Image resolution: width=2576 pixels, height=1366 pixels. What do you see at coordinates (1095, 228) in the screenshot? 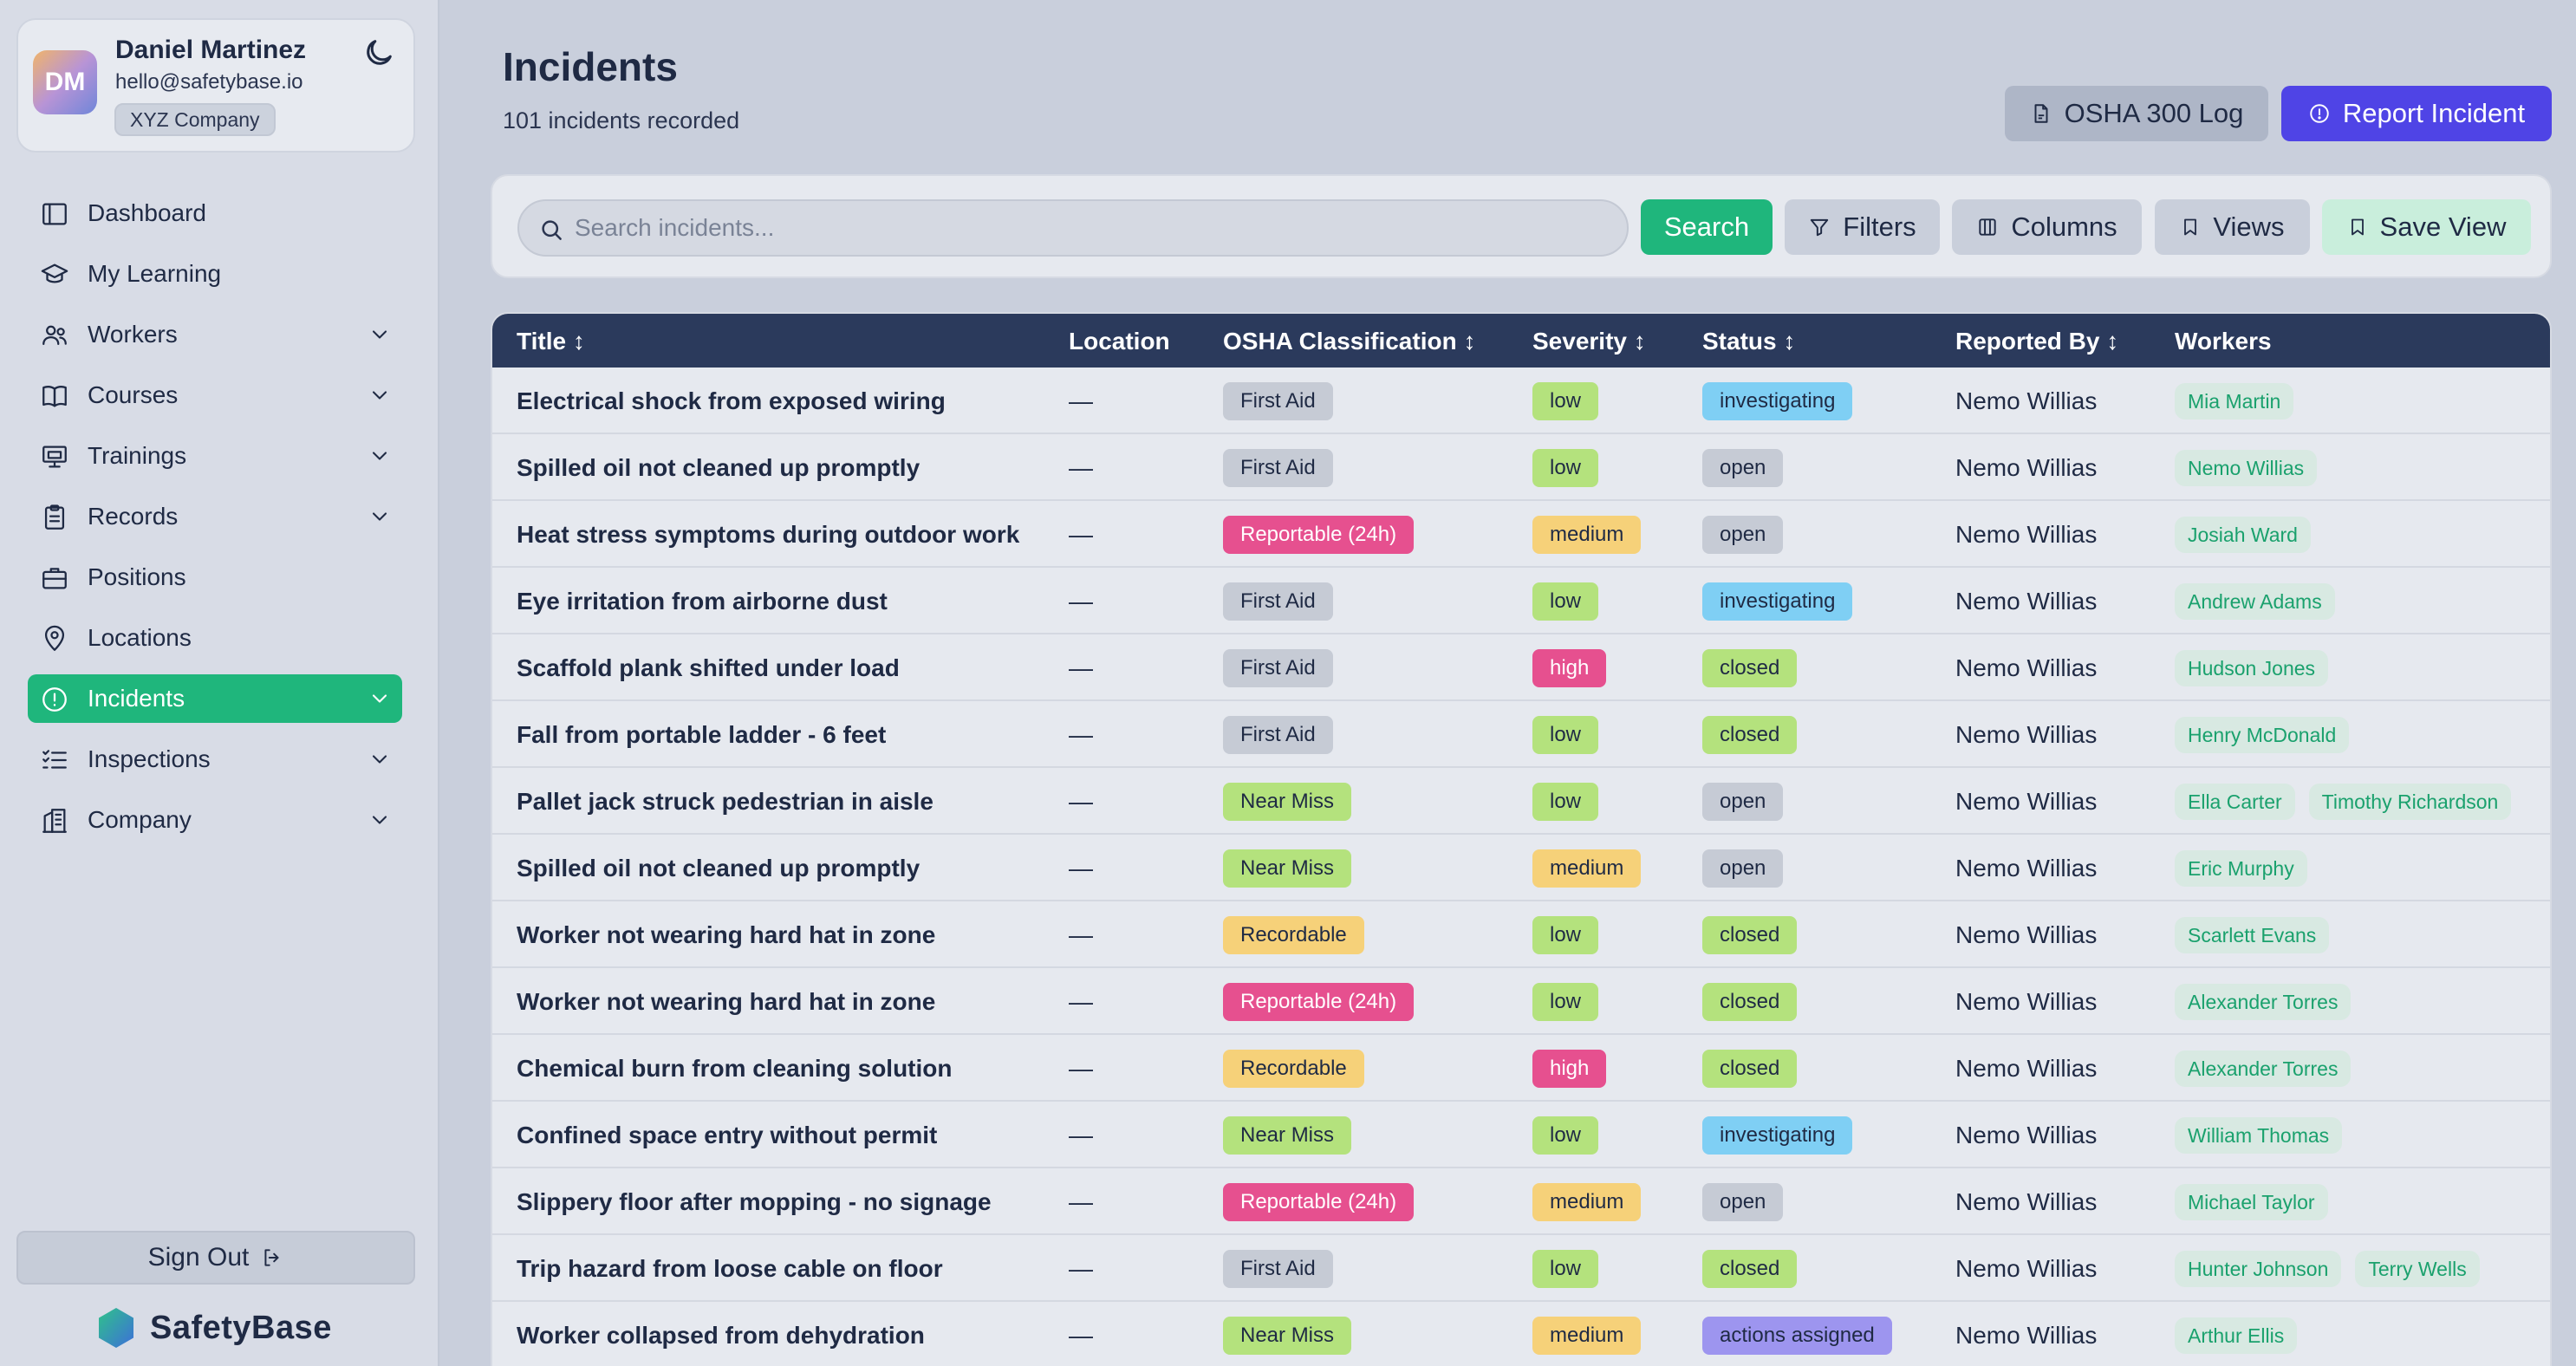
I see `search-input` at bounding box center [1095, 228].